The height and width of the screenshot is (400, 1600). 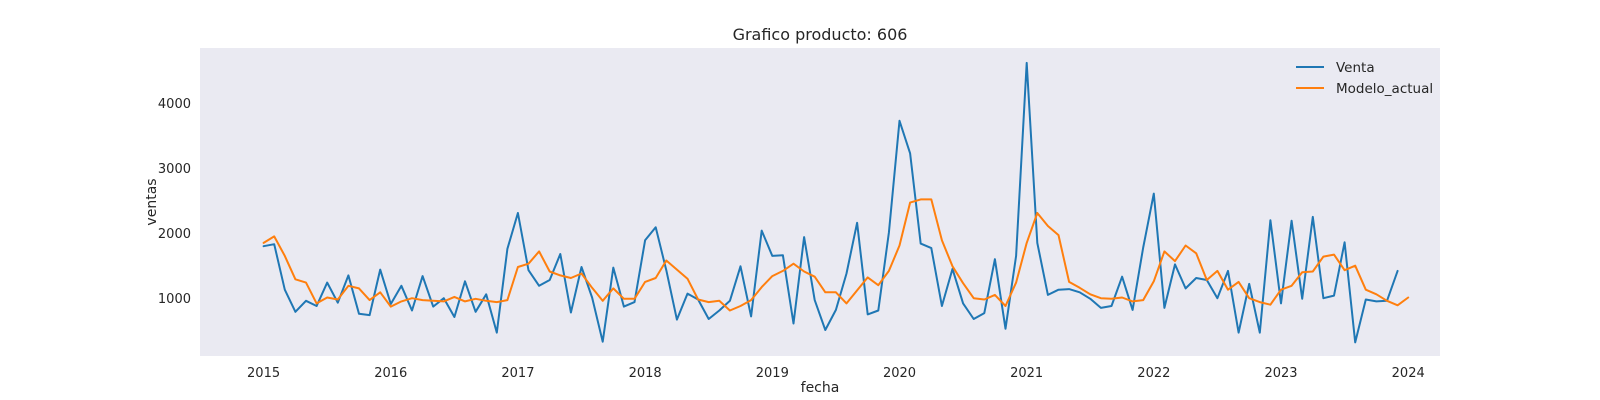 I want to click on legend-label: Modelo_actual, so click(x=1384, y=89).